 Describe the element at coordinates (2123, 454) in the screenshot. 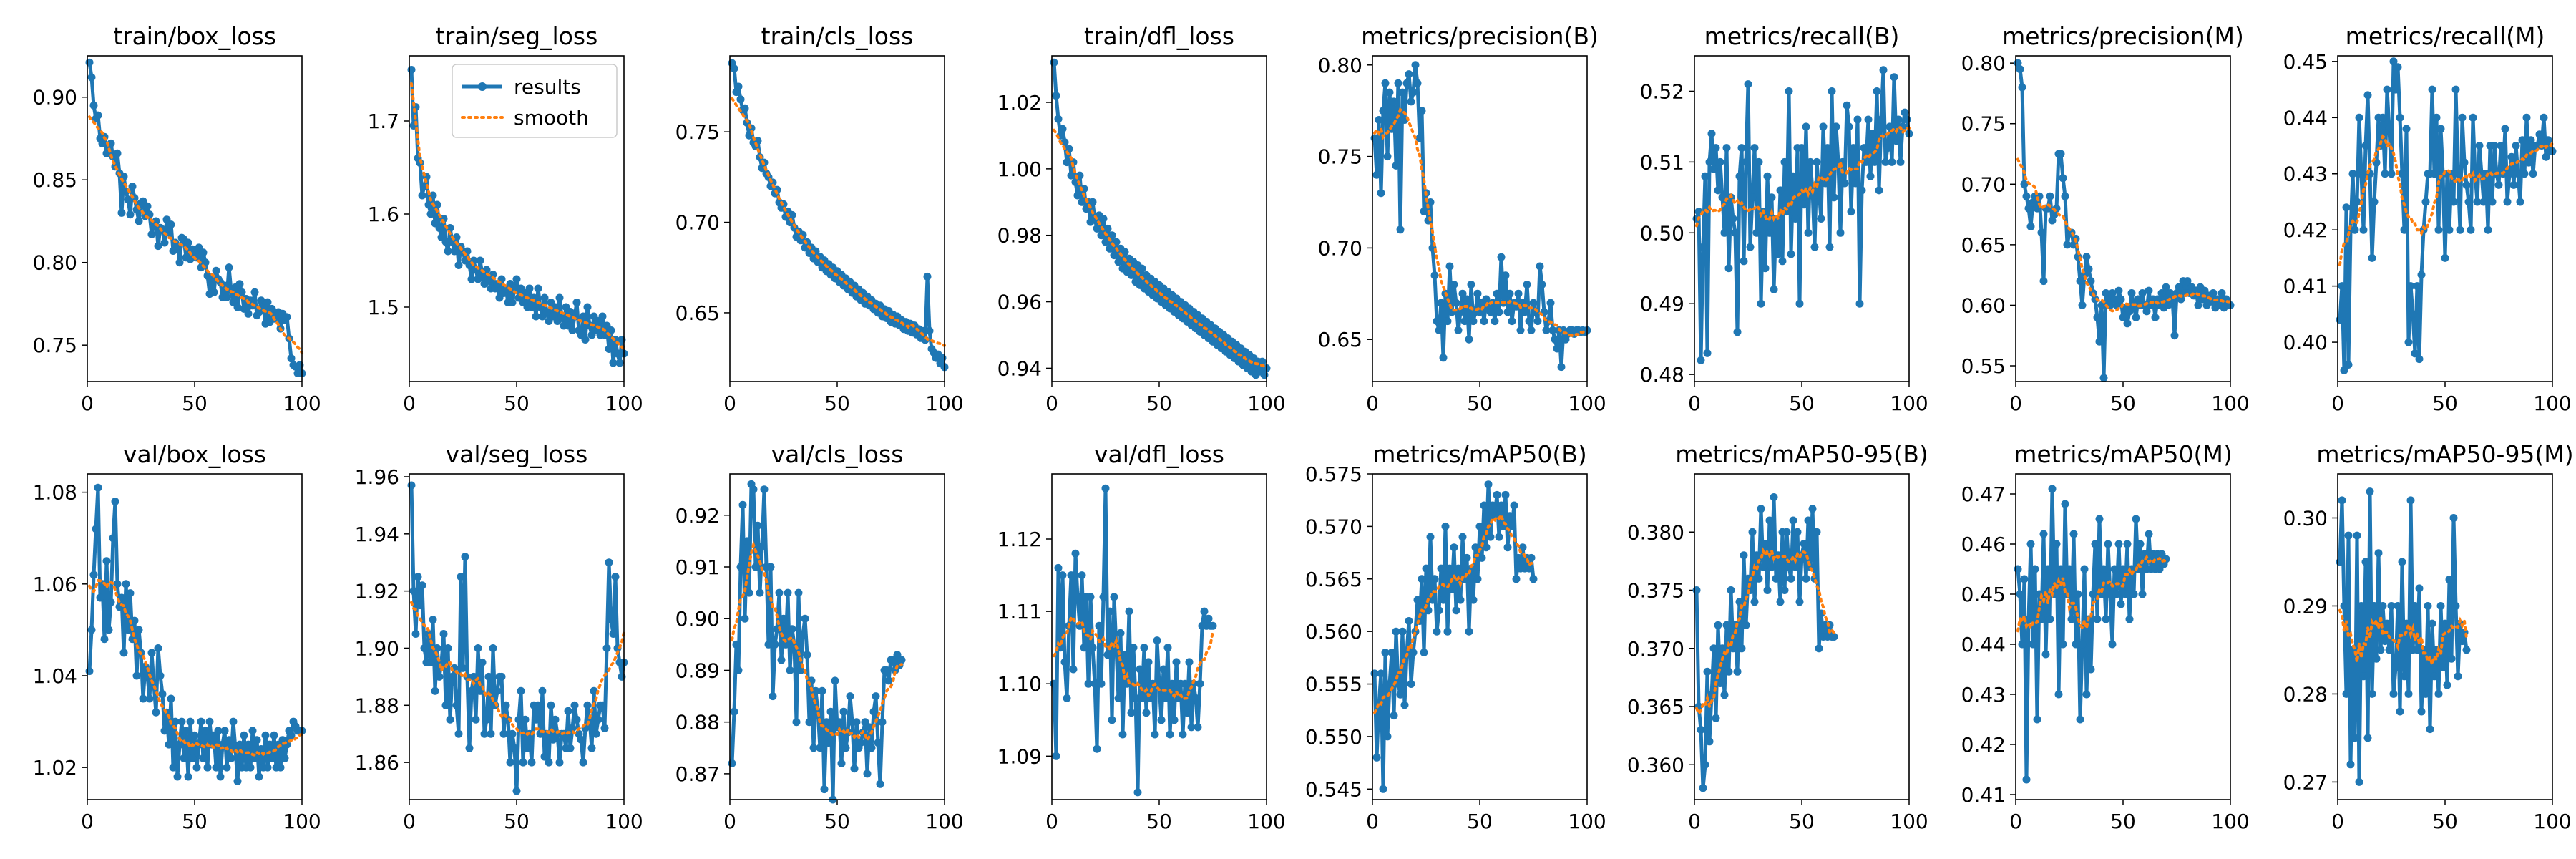

I see `subplot-title: metrics/mAP50(M)` at that location.